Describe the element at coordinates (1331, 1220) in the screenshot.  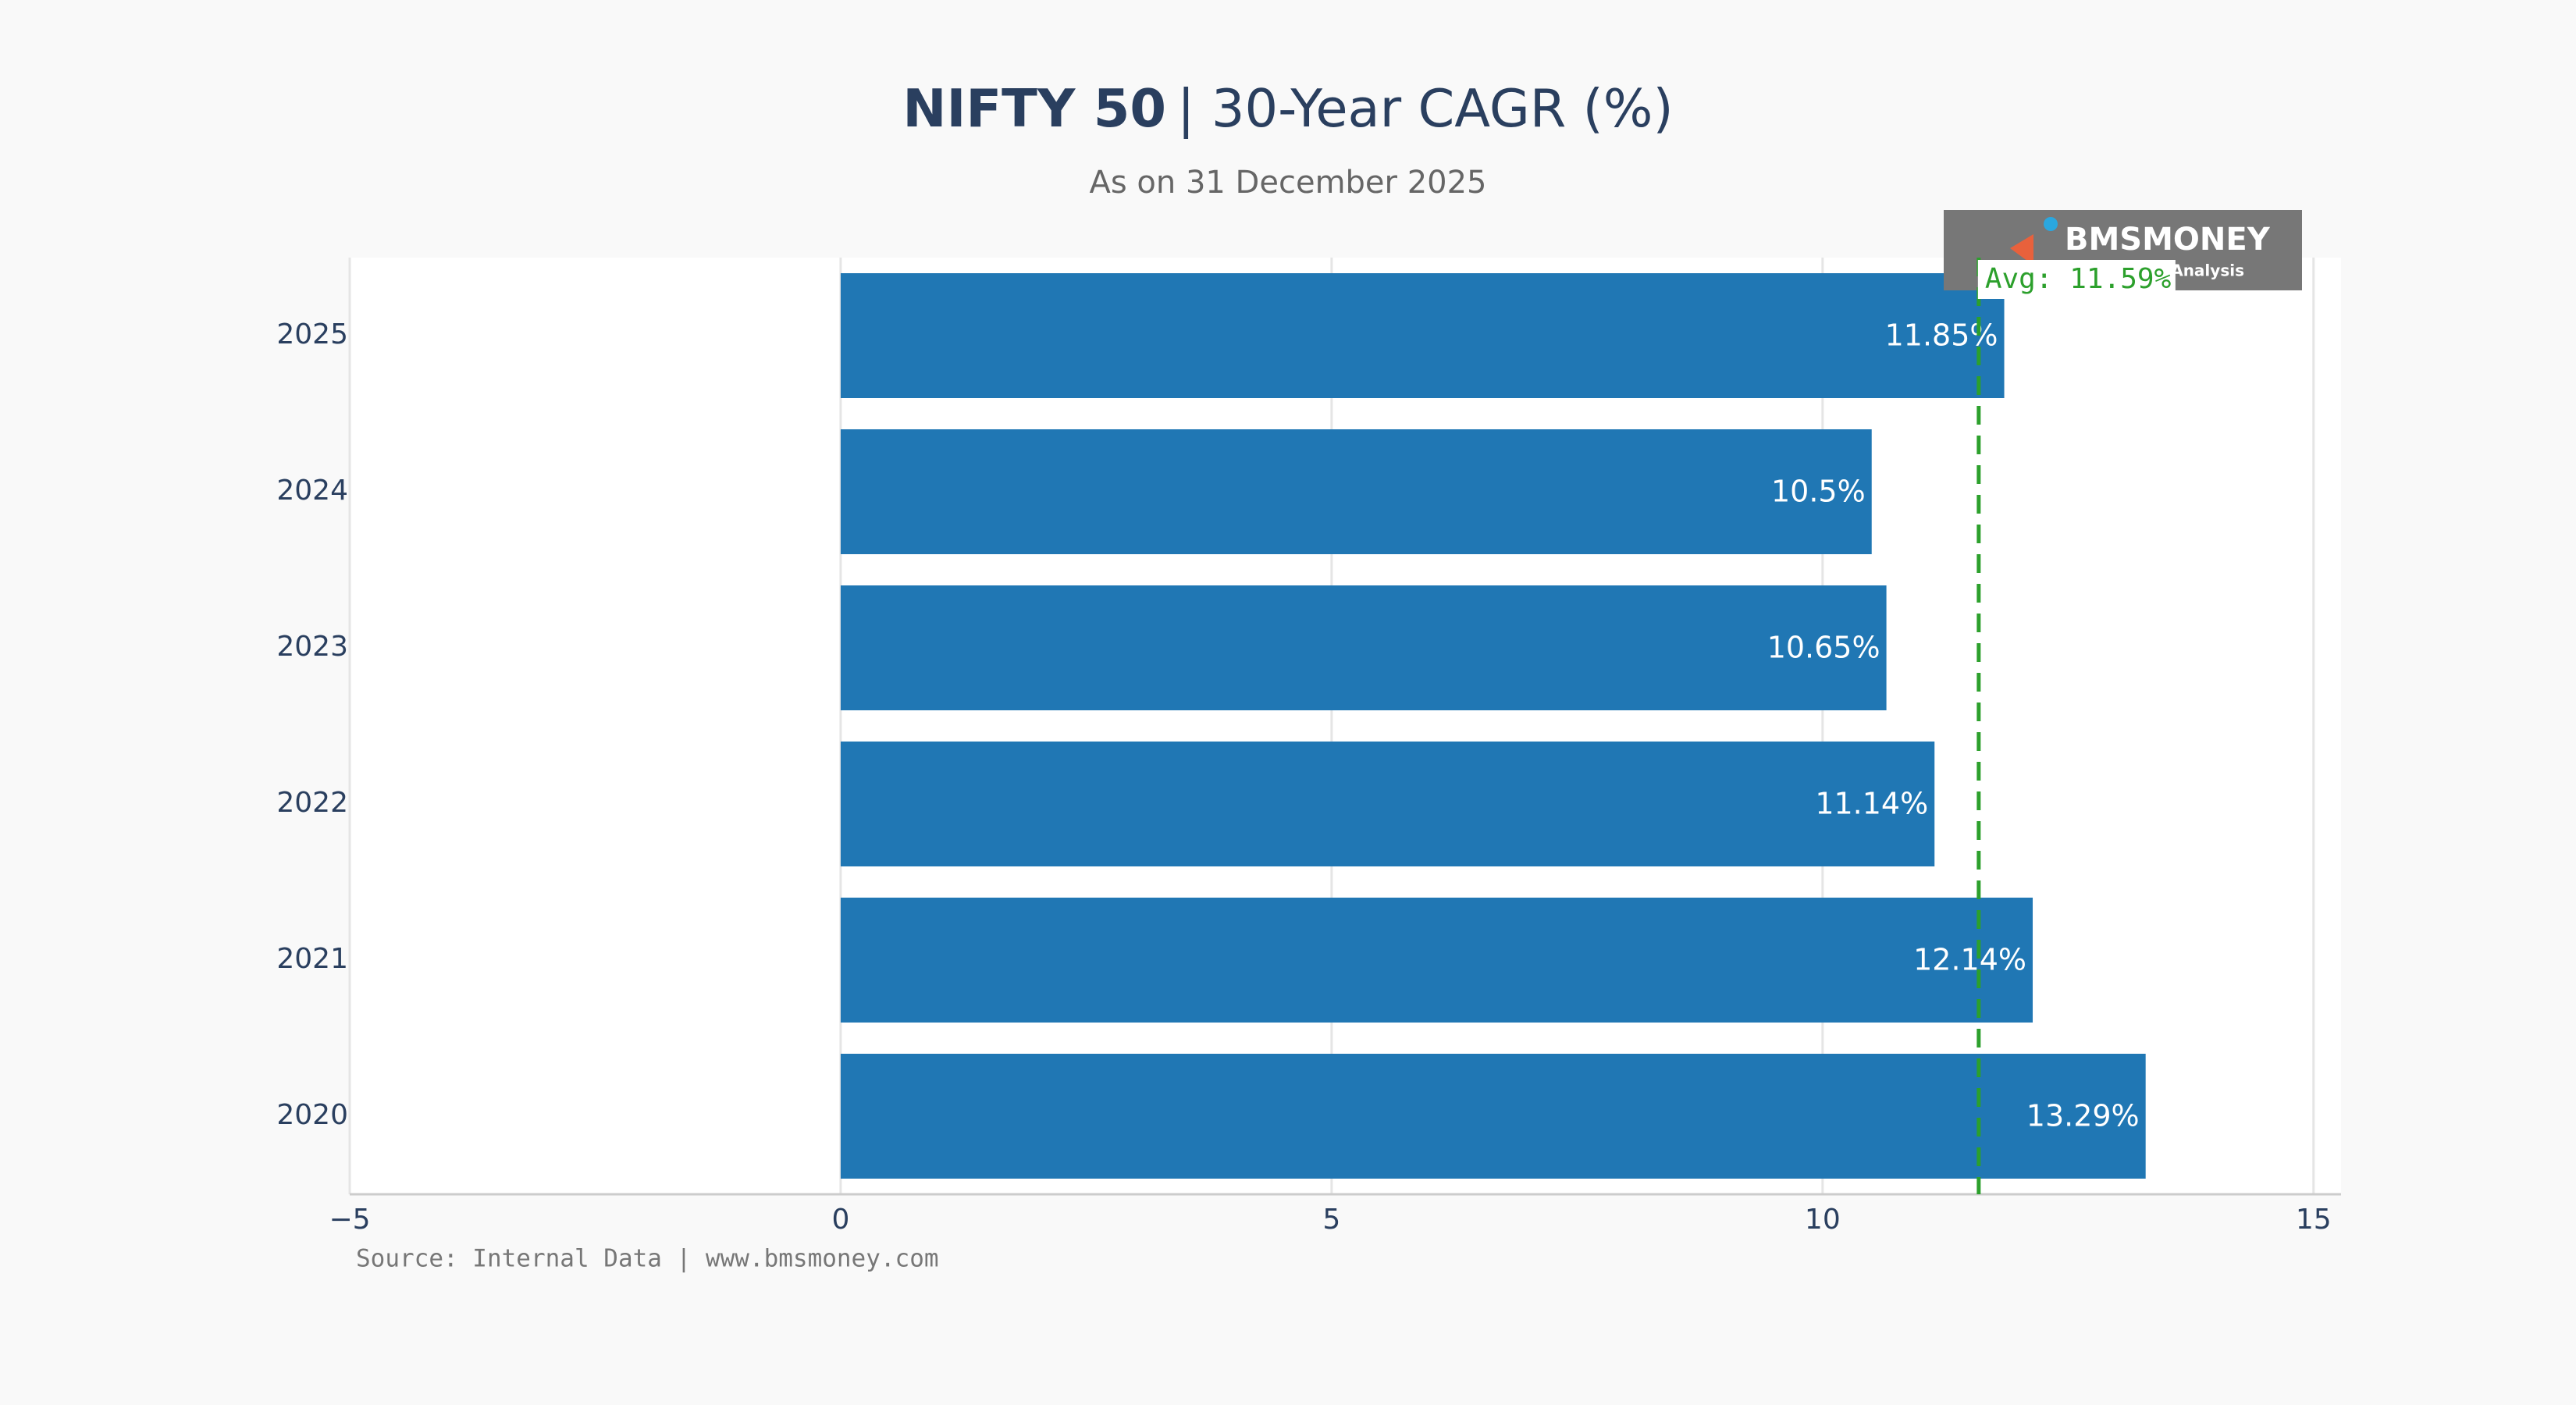
I see `x-tick-label: 5` at that location.